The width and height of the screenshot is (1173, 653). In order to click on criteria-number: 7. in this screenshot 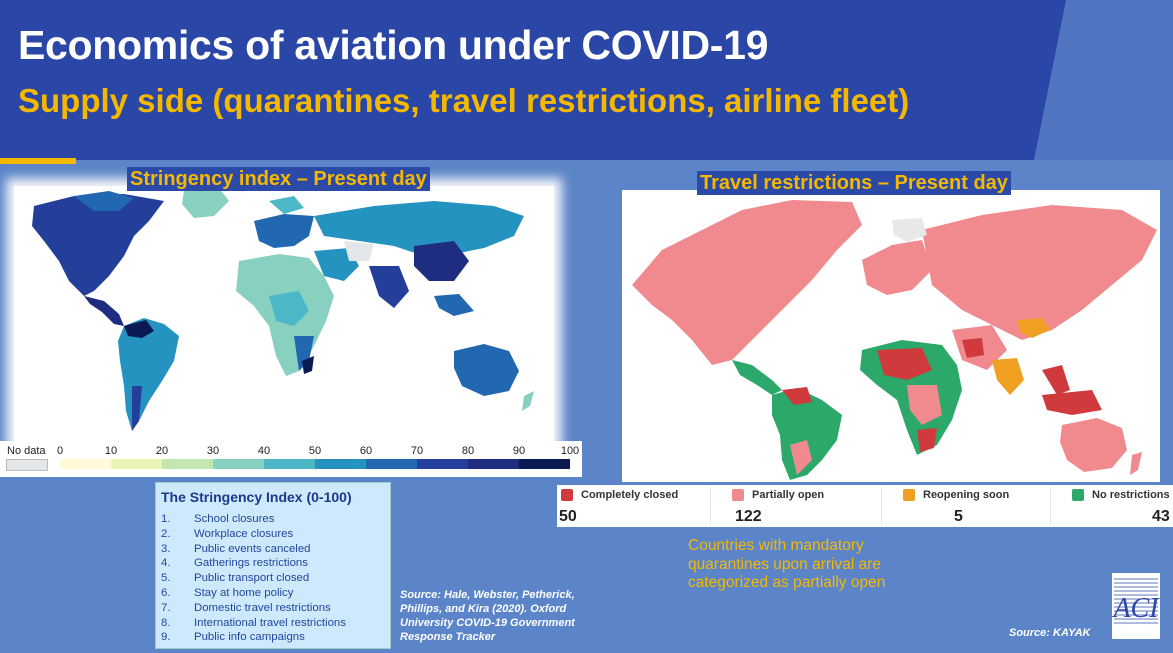, I will do `click(166, 607)`.